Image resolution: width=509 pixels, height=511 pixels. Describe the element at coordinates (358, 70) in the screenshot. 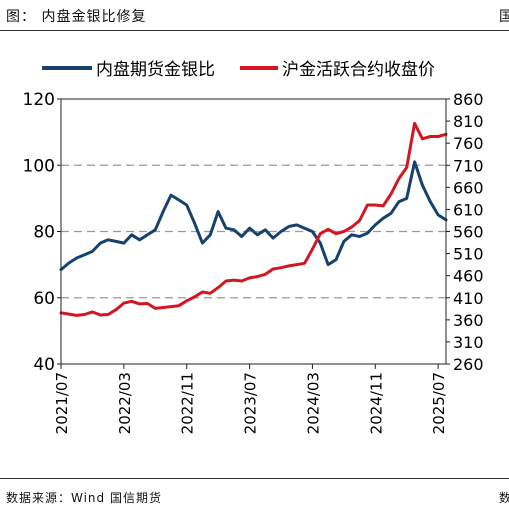

I see `legend-label-gold-price: 沪金活跃合约收盘价` at that location.